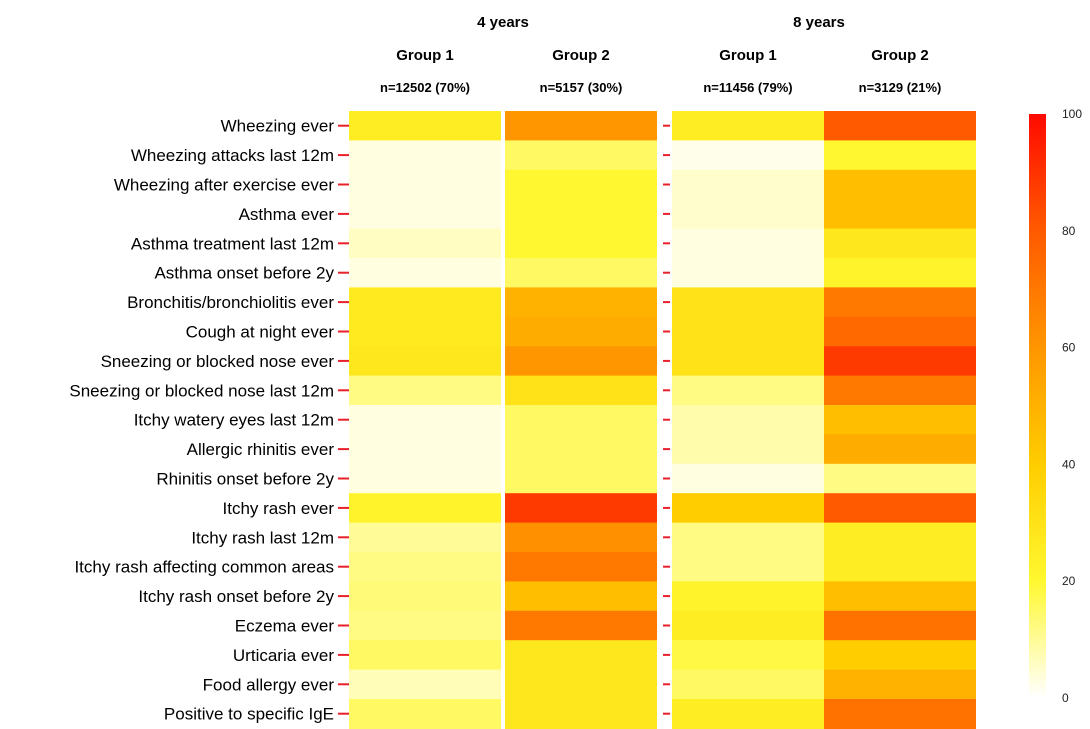 Image resolution: width=1090 pixels, height=729 pixels. Describe the element at coordinates (748, 55) in the screenshot. I see `column-group-label: Group 1` at that location.